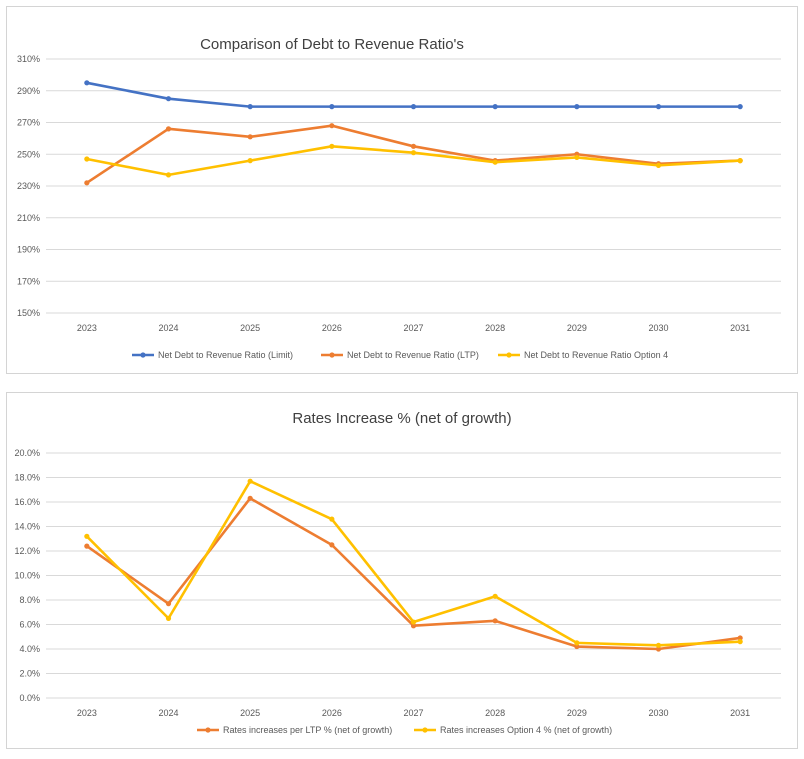  I want to click on y-tick-label: 170%, so click(28, 281).